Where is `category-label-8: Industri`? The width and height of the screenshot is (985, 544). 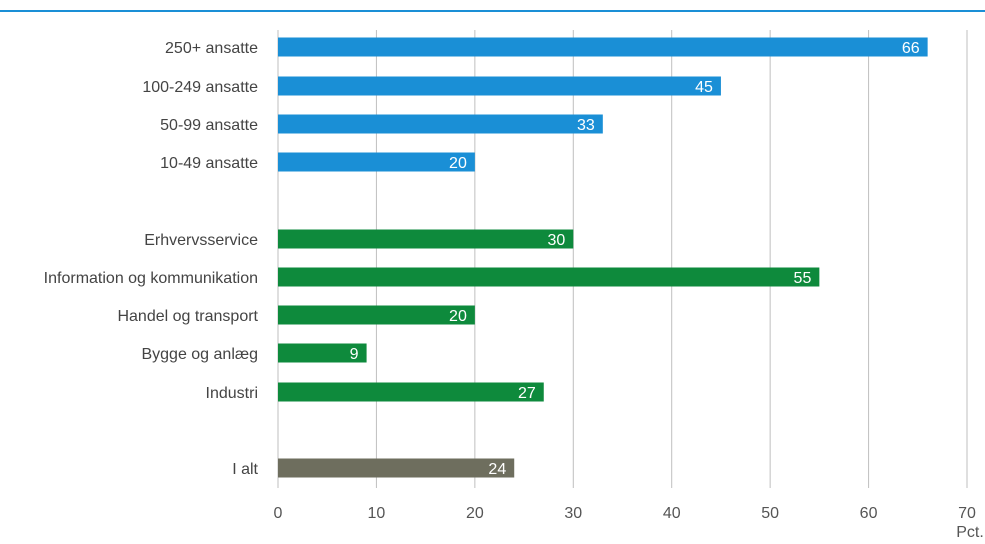 category-label-8: Industri is located at coordinates (232, 393).